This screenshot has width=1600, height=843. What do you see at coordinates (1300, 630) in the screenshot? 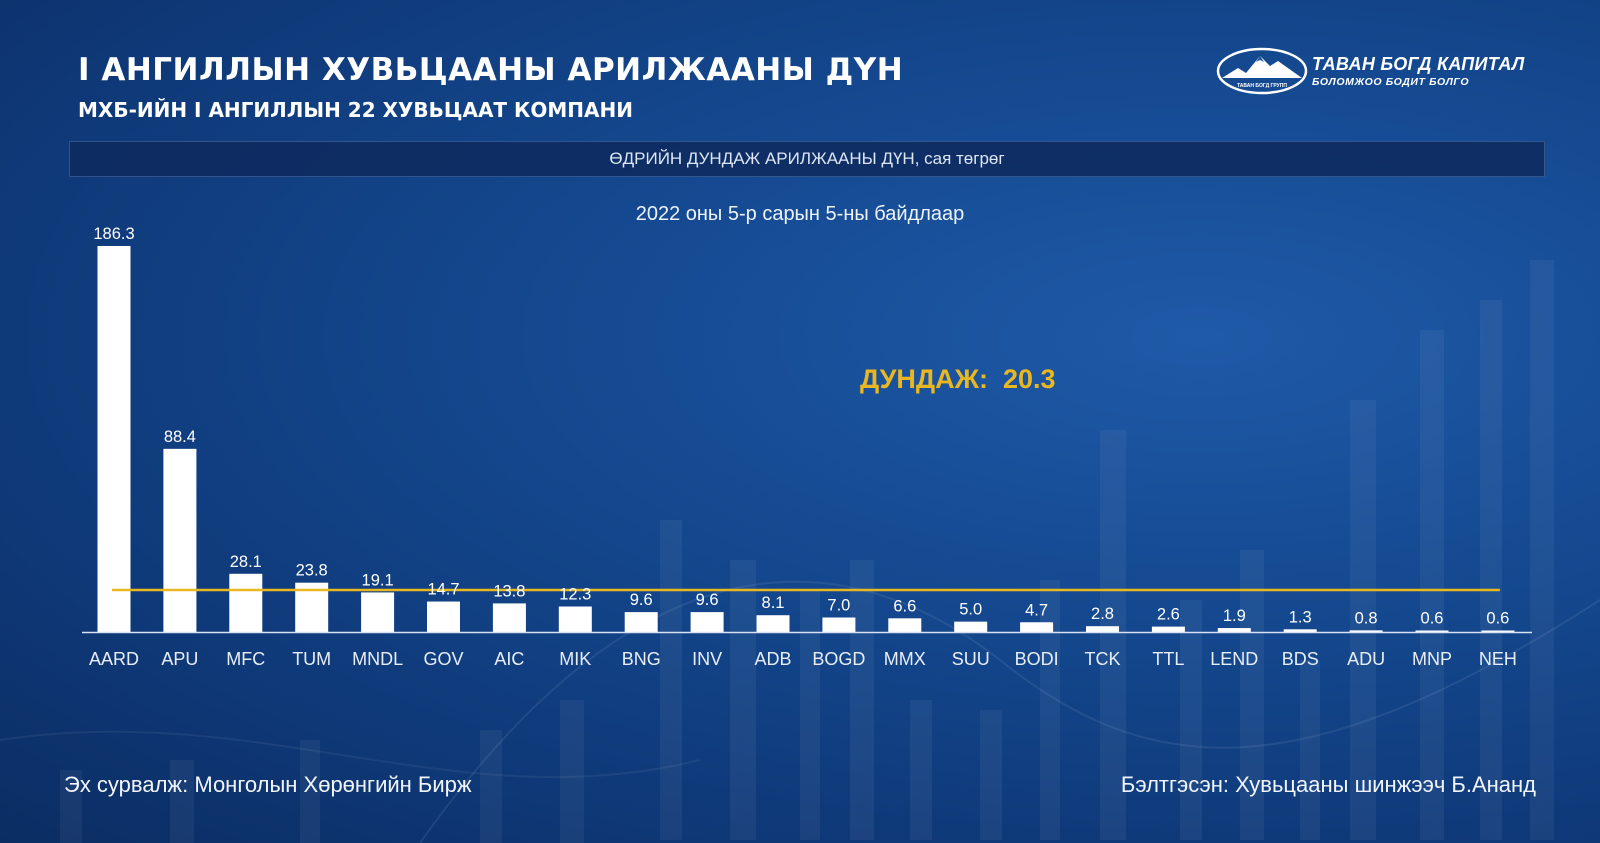
I see `bar-bds` at bounding box center [1300, 630].